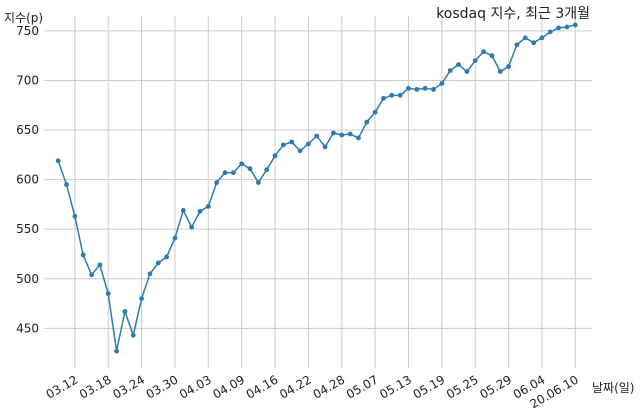 This screenshot has width=640, height=418. I want to click on x-axis-label: 날짜(일), so click(613, 388).